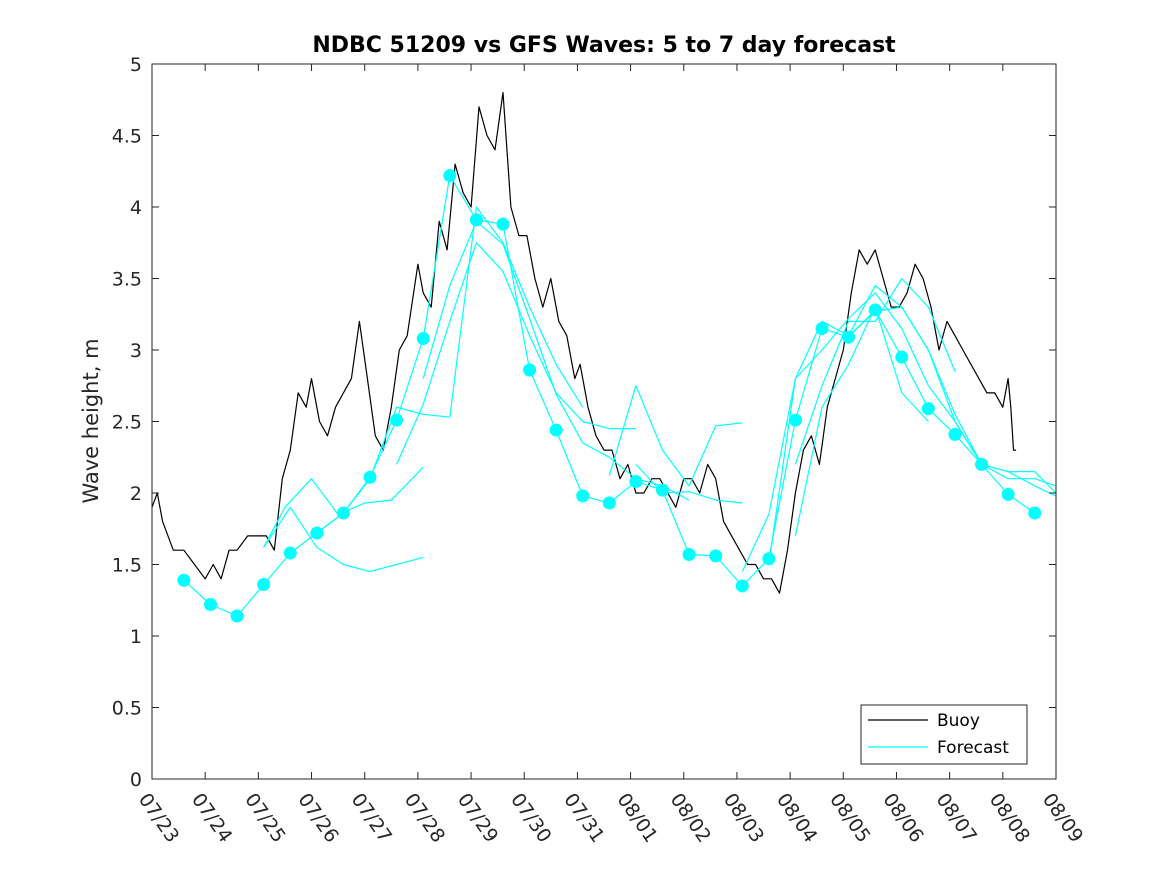  What do you see at coordinates (973, 748) in the screenshot?
I see `legend-forecast-label: Forecast` at bounding box center [973, 748].